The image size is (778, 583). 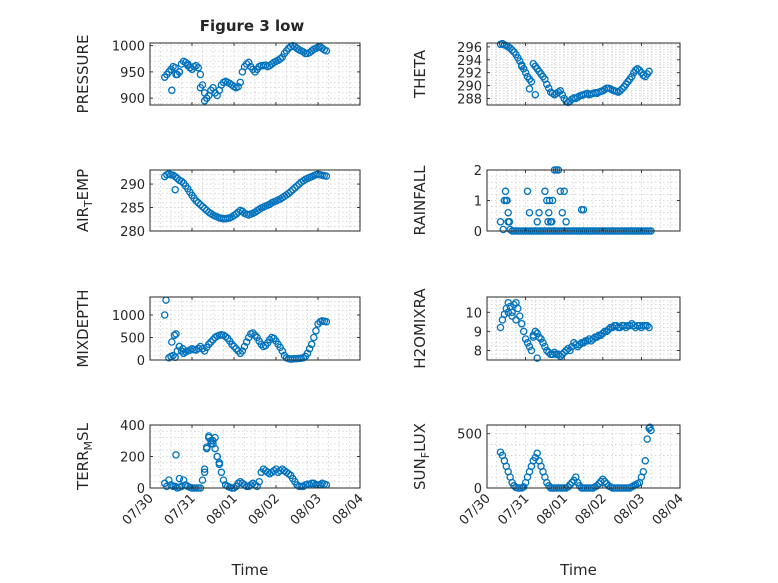 What do you see at coordinates (250, 570) in the screenshot?
I see `terr-msl-x-axis-label: Time` at bounding box center [250, 570].